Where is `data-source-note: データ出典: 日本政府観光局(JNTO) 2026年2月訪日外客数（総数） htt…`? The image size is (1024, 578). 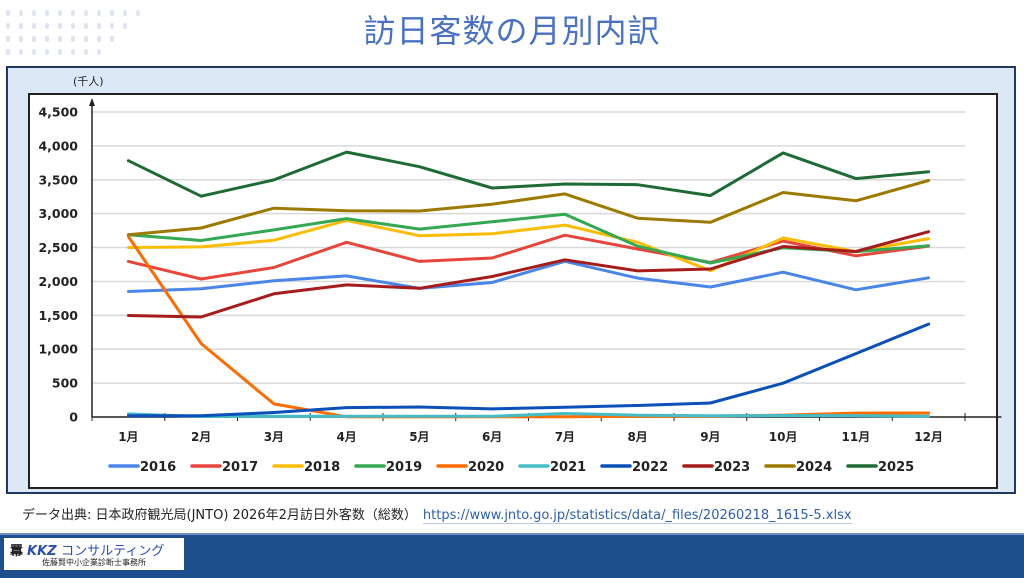 data-source-note: データ出典: 日本政府観光局(JNTO) 2026年2月訪日外客数（総数） htt… is located at coordinates (437, 514).